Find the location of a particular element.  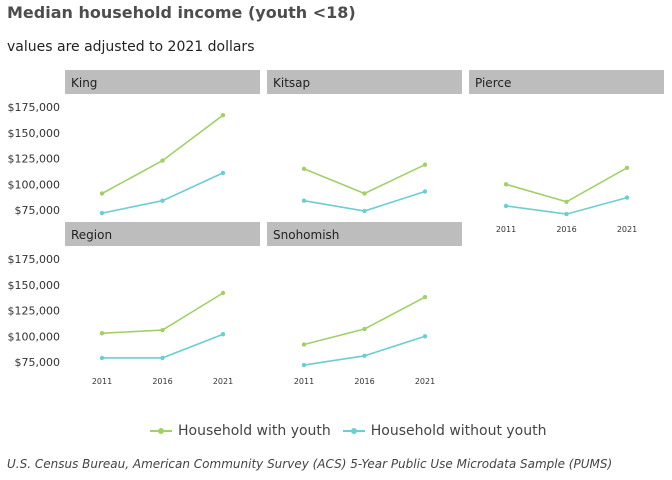

series-line-without-youth-region is located at coordinates (163, 346).